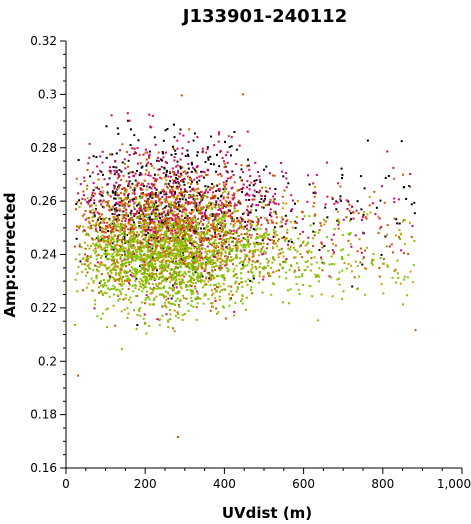 The height and width of the screenshot is (524, 471). I want to click on x-tick-label: 600, so click(303, 484).